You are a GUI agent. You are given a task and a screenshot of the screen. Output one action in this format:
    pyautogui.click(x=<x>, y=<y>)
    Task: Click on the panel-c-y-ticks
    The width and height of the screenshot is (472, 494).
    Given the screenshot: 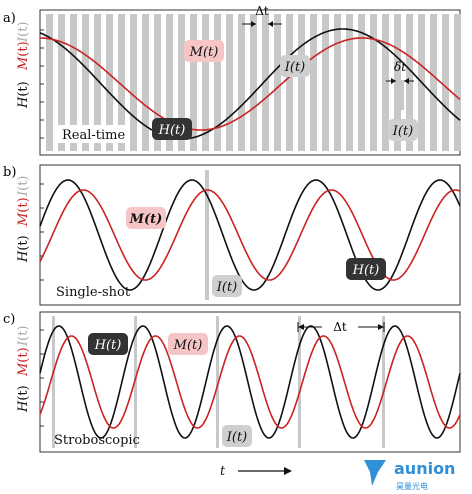 What is the action you would take?
    pyautogui.click(x=42, y=378)
    